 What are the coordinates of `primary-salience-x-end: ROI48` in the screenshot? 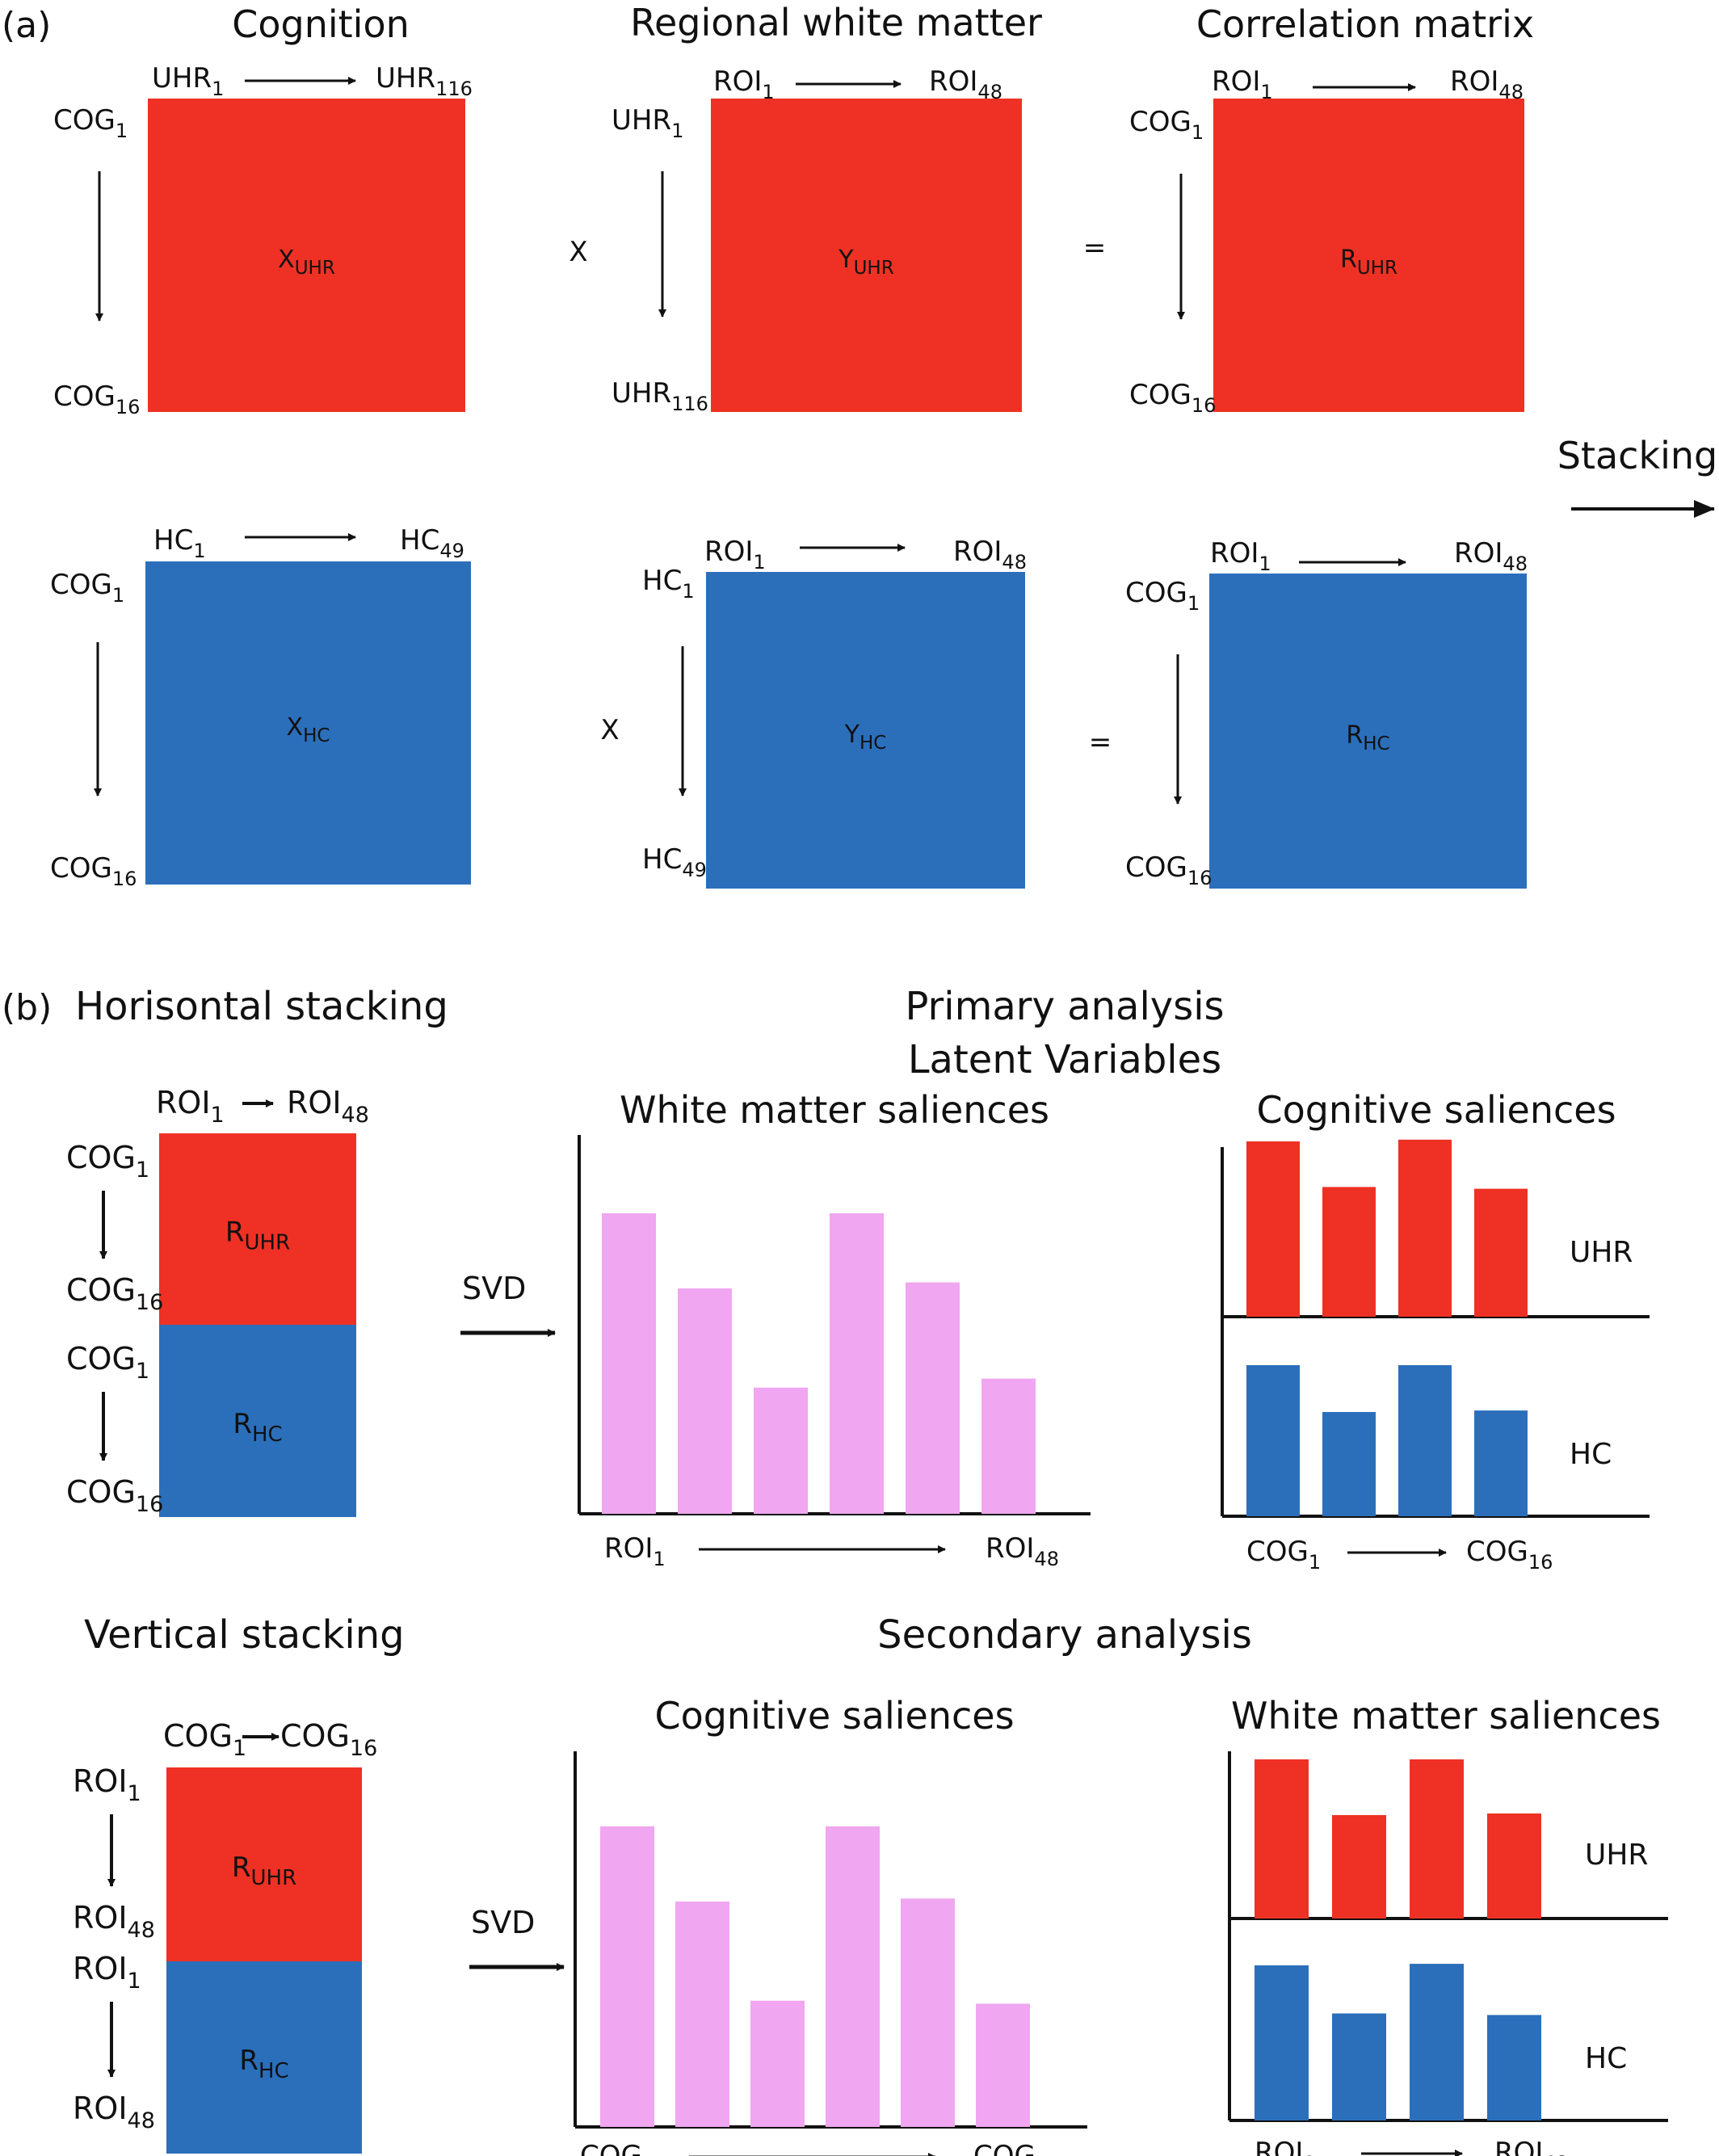 It's located at (1022, 1551).